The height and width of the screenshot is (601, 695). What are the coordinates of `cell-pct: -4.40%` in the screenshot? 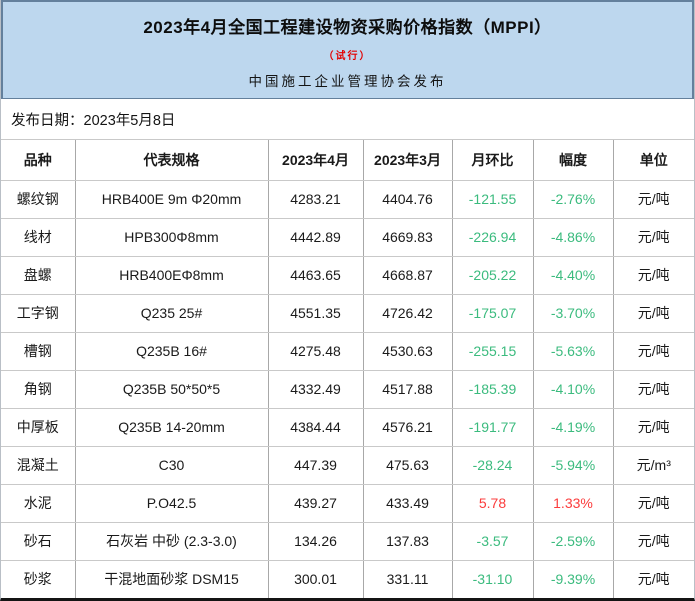 It's located at (573, 275).